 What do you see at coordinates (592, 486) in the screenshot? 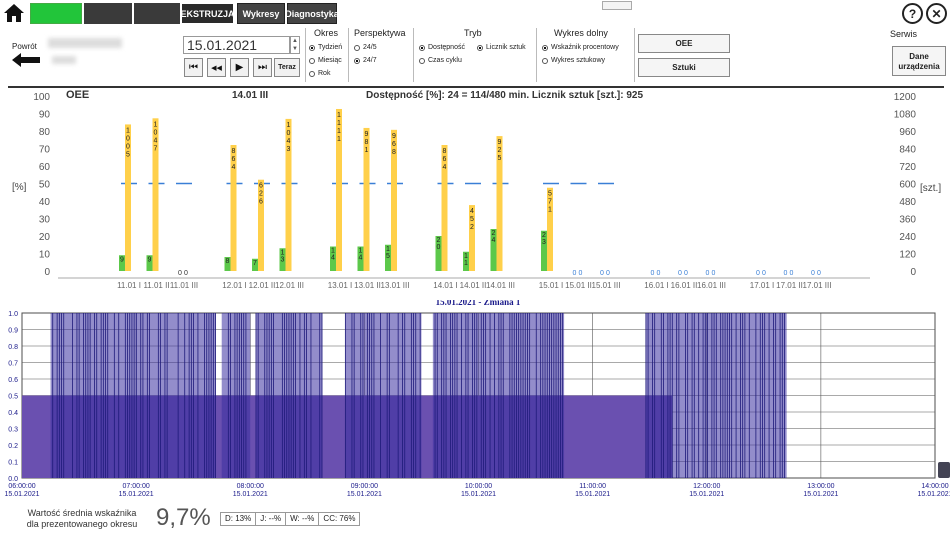
I see `x-tick-time: 11:00:00` at bounding box center [592, 486].